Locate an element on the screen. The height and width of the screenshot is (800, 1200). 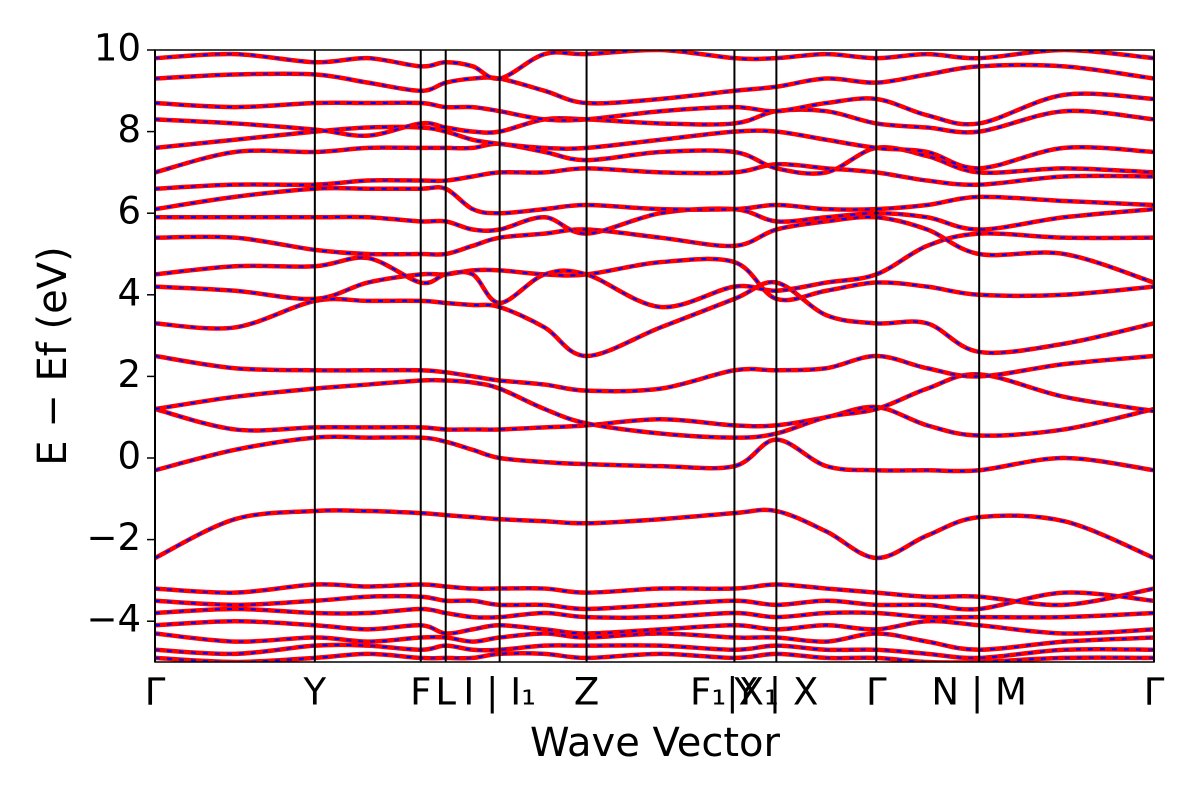
x-tick-label: Z is located at coordinates (586, 692).